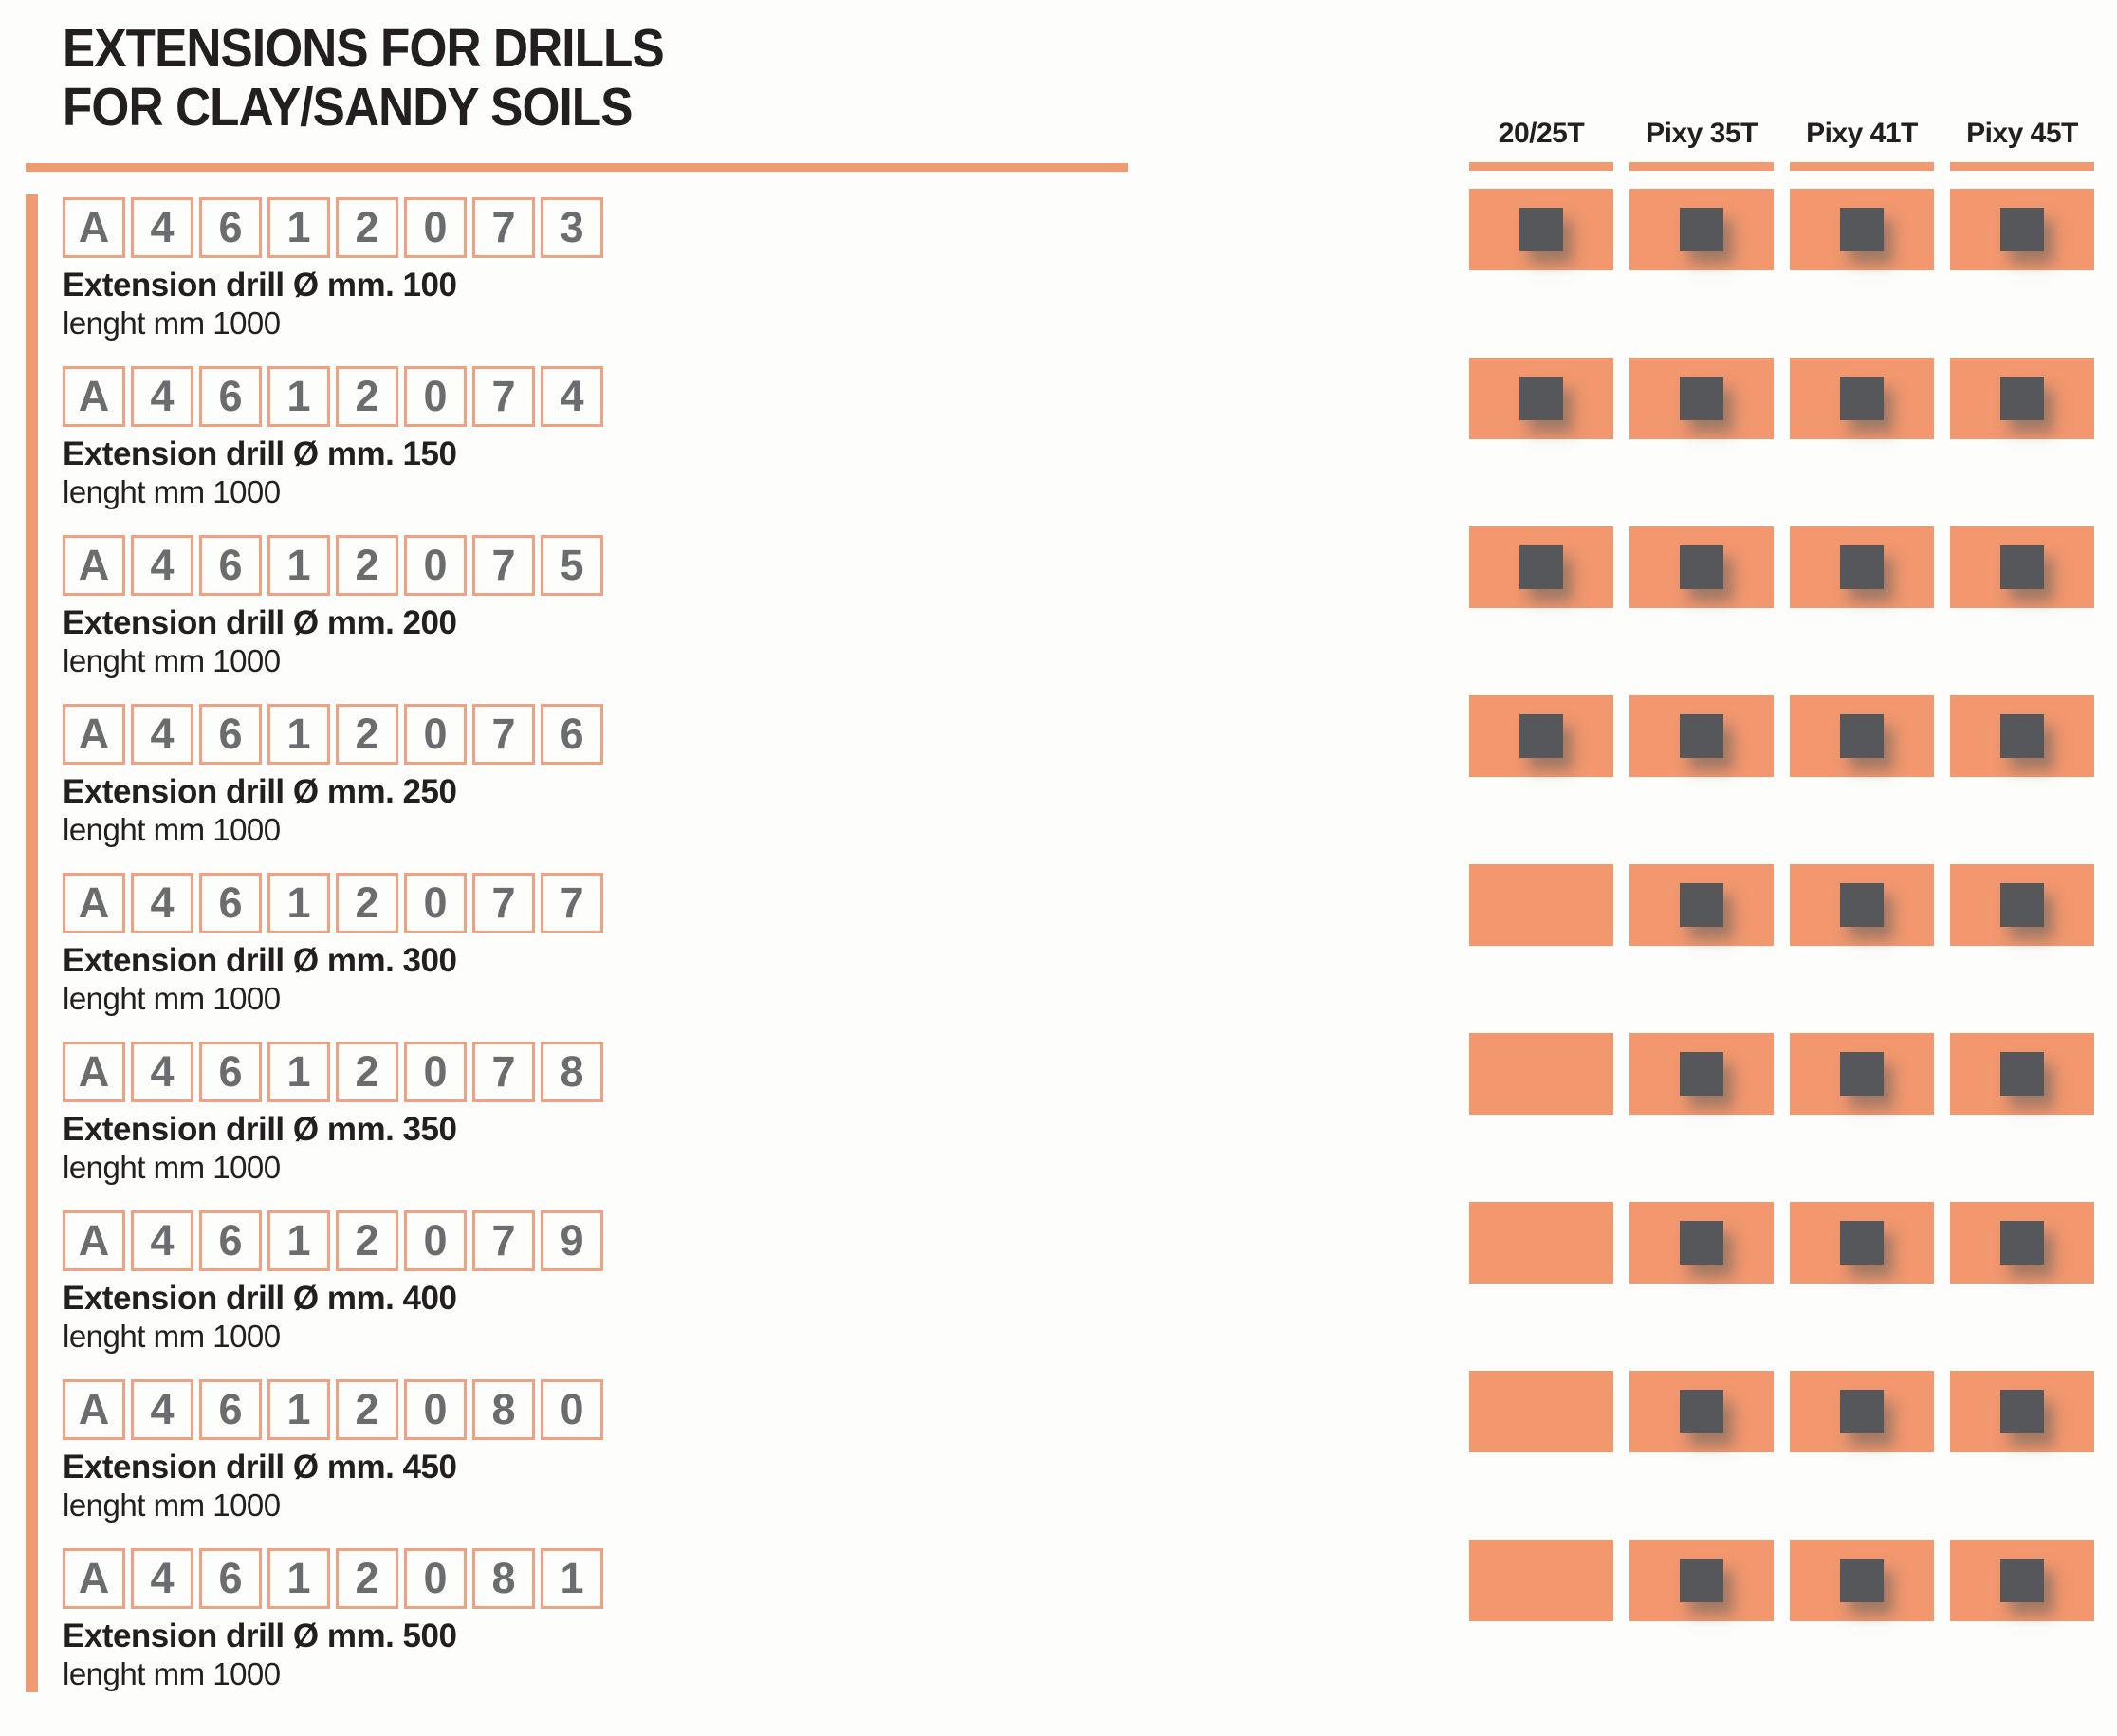 This screenshot has width=2117, height=1736. Describe the element at coordinates (348, 108) in the screenshot. I see `page-title-line2: FOR CLAY/SANDY SOILS` at that location.